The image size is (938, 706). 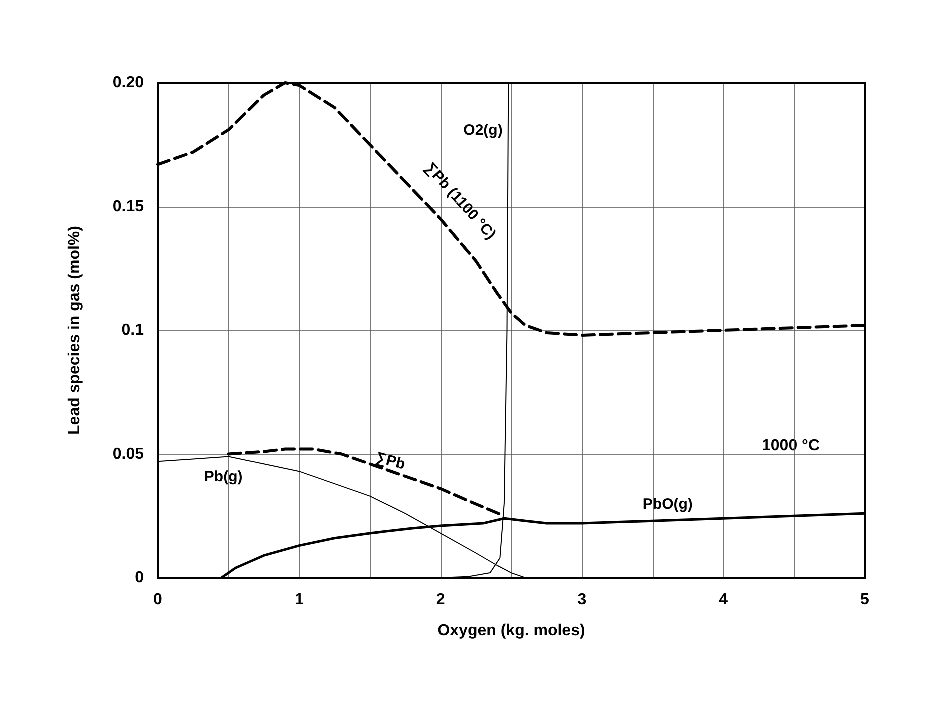 I want to click on series-label: O2(g), so click(x=483, y=130).